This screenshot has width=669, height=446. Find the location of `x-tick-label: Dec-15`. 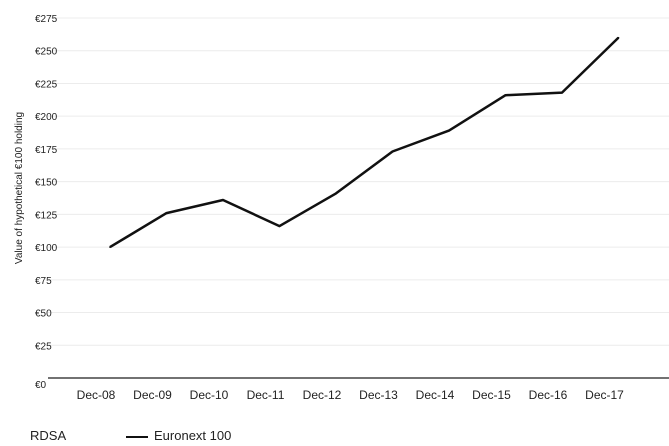

x-tick-label: Dec-15 is located at coordinates (491, 395).